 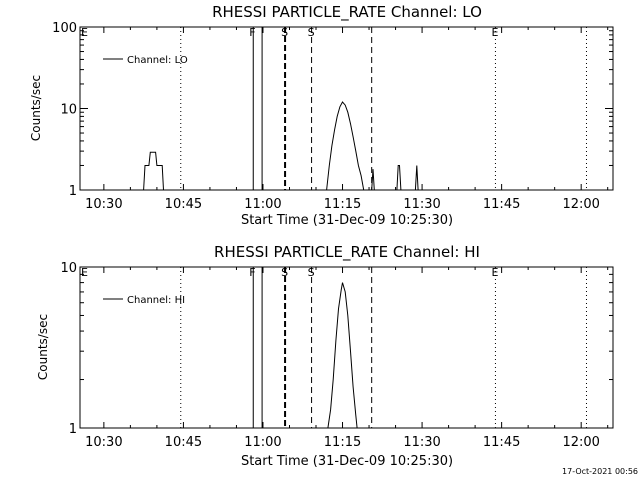 I want to click on panel-title-lo: RHESSI PARTICLE_RATE Channel: LO, so click(x=347, y=12).